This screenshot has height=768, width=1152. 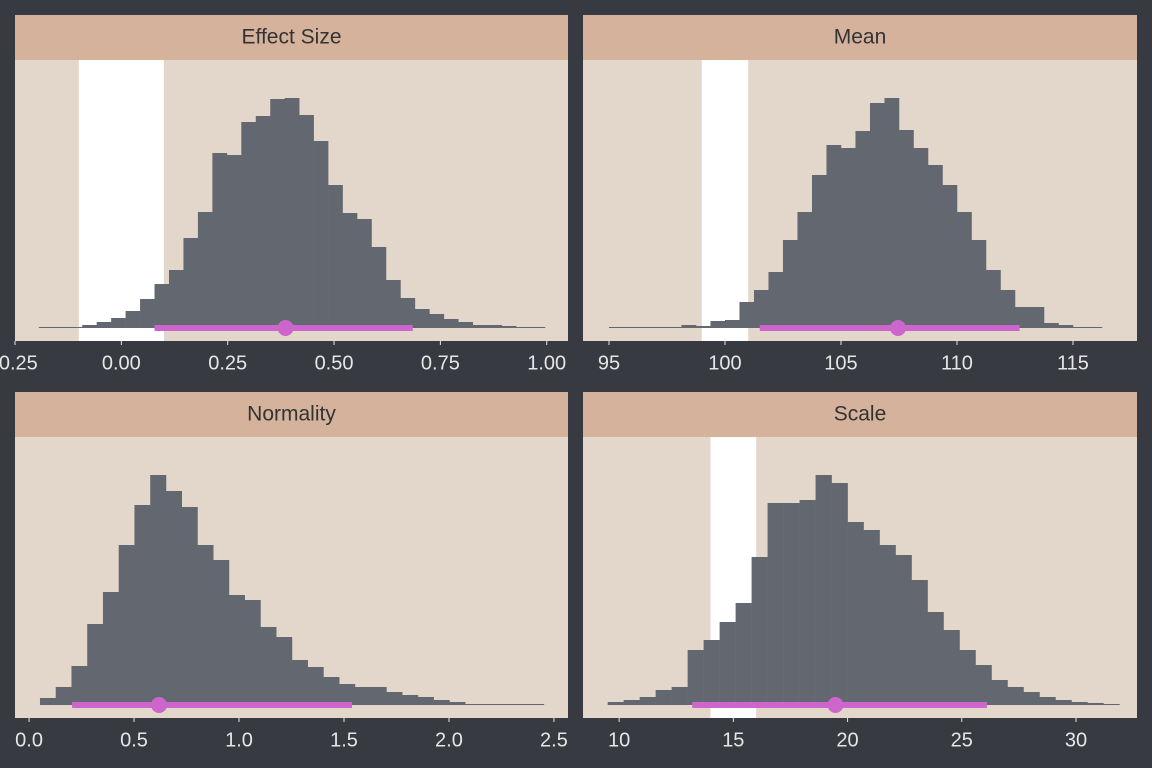 What do you see at coordinates (134, 740) in the screenshot?
I see `x-tick-label: 0.5` at bounding box center [134, 740].